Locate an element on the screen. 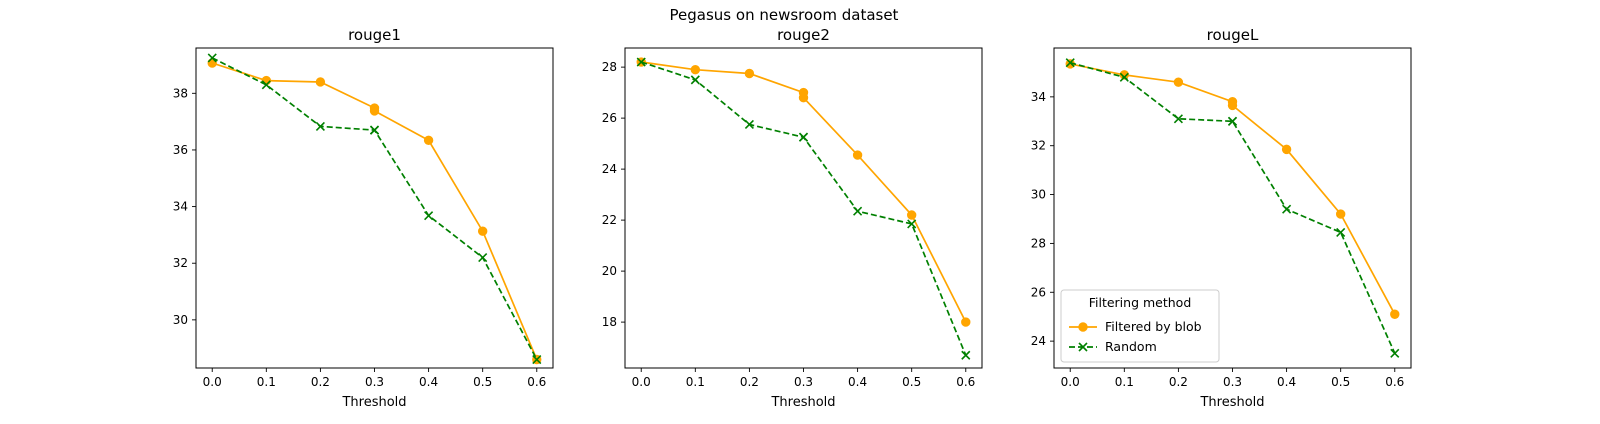 The height and width of the screenshot is (424, 1600). series-filtered-by-blob is located at coordinates (803, 192).